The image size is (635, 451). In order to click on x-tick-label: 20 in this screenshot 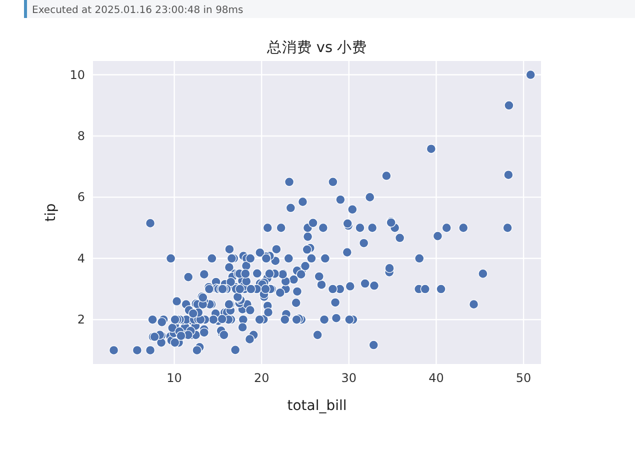, I will do `click(262, 378)`.